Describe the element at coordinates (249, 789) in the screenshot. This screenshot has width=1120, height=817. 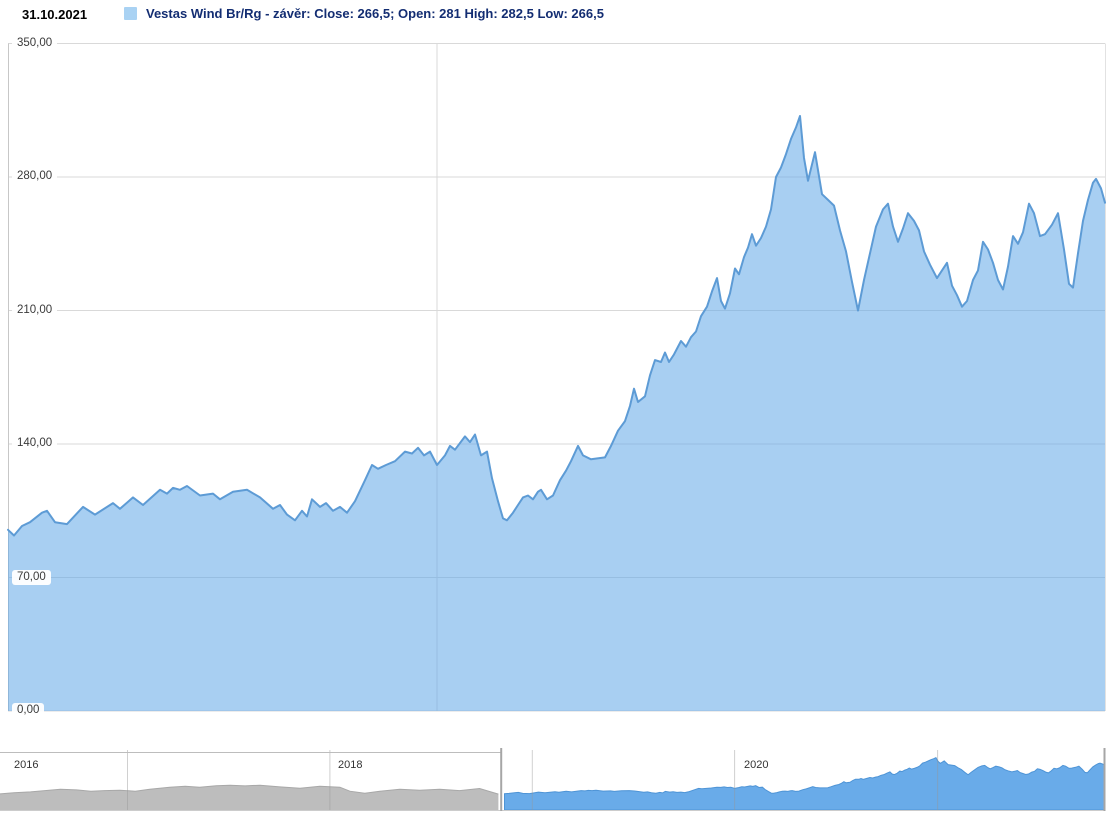
I see `navigator-series-masked-line` at that location.